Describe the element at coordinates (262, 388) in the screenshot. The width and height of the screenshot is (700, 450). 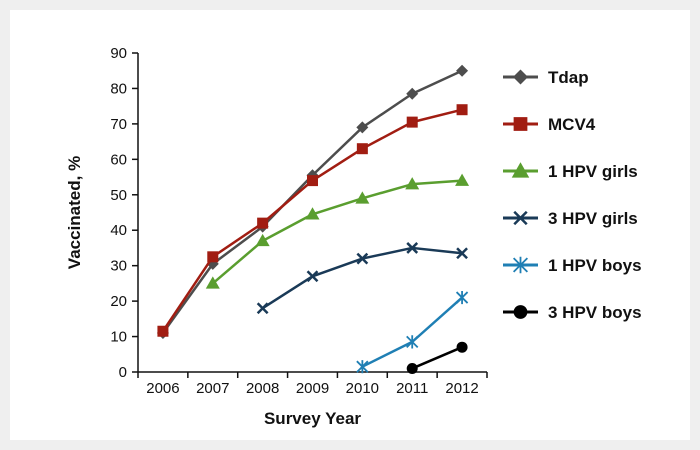
I see `x-tick-label: 2008` at that location.